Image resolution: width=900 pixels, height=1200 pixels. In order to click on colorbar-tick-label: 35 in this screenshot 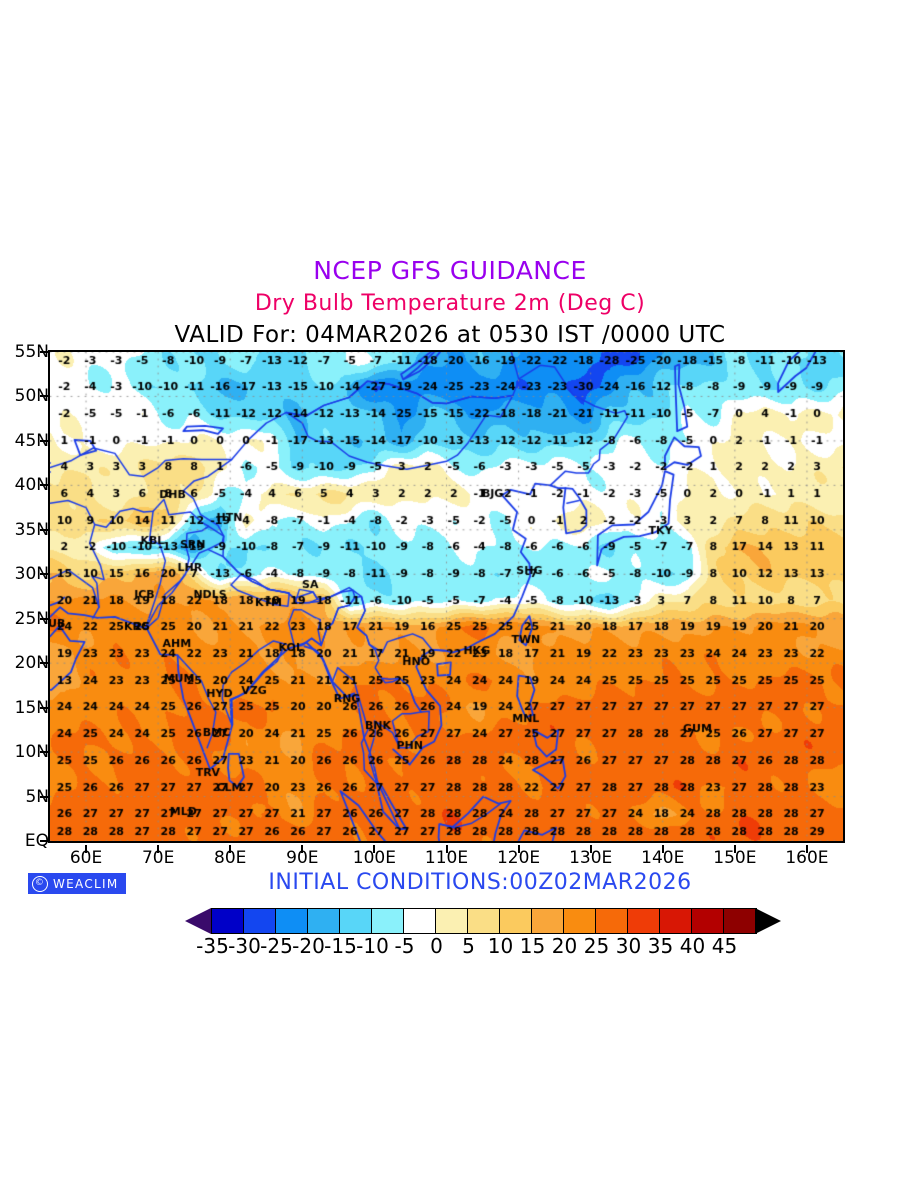, I will do `click(660, 946)`.